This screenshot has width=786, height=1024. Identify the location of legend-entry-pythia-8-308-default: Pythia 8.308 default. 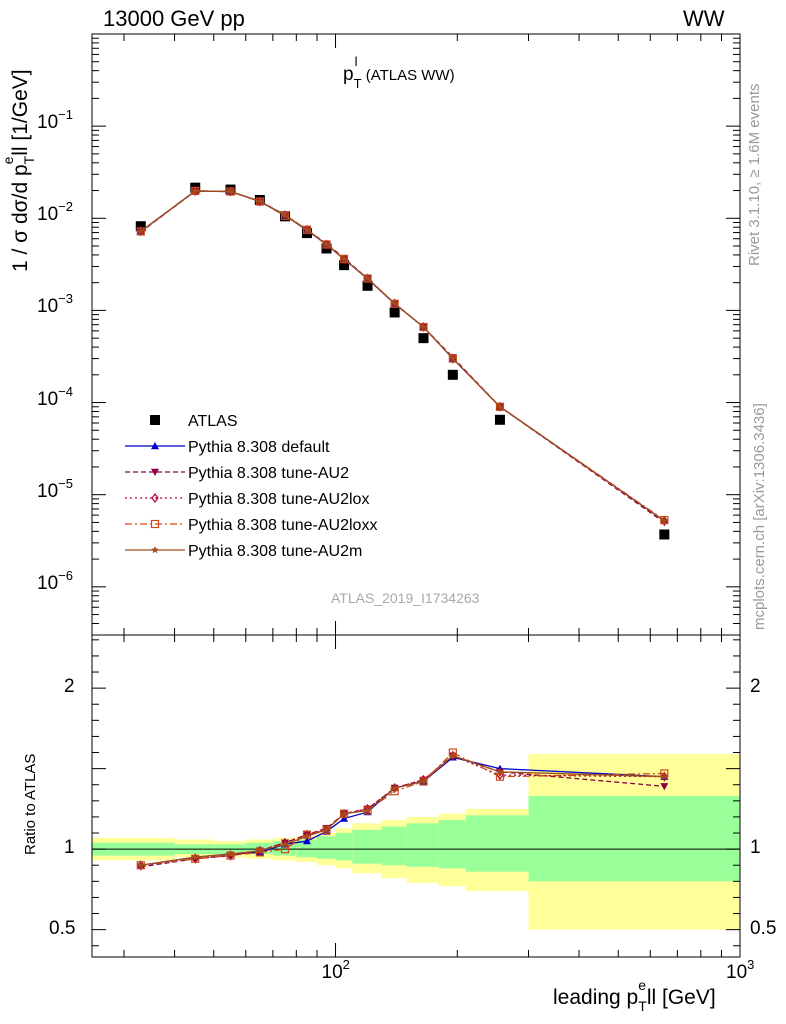
(227, 447).